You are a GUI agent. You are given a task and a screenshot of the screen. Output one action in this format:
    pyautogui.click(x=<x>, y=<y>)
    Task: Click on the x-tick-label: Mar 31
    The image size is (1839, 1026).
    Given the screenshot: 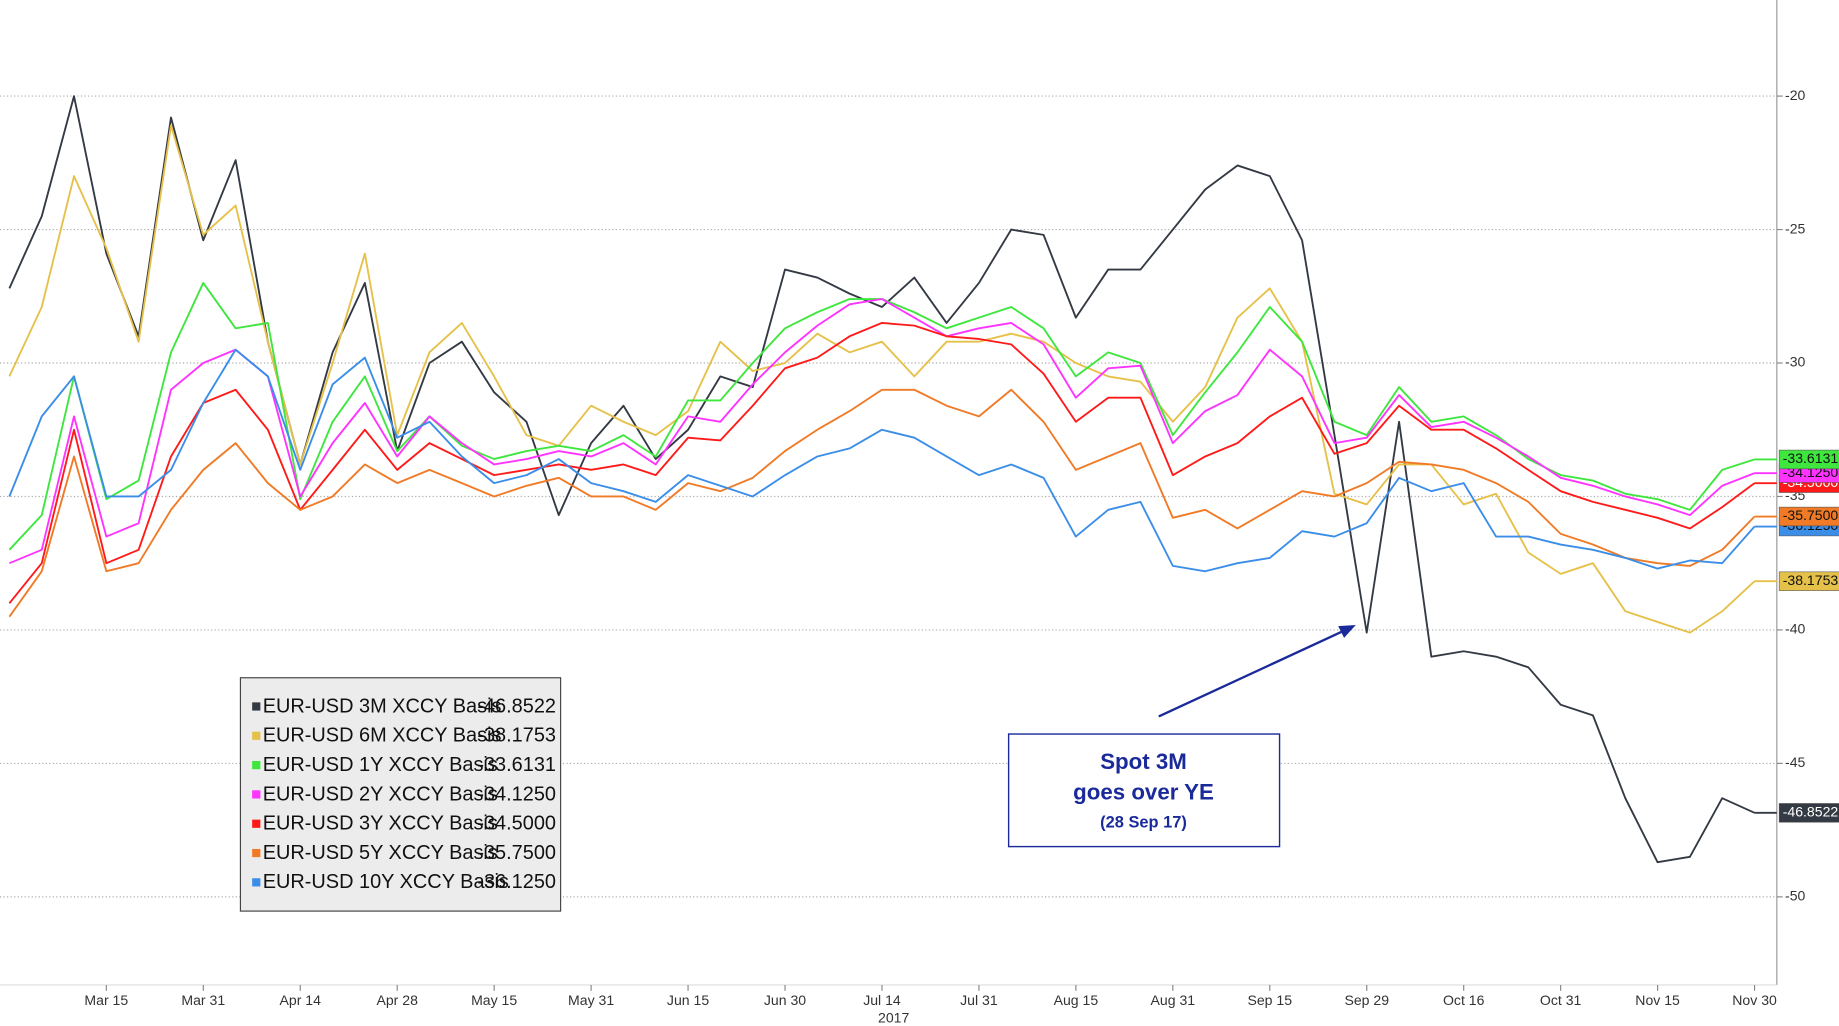 What is the action you would take?
    pyautogui.click(x=203, y=1000)
    